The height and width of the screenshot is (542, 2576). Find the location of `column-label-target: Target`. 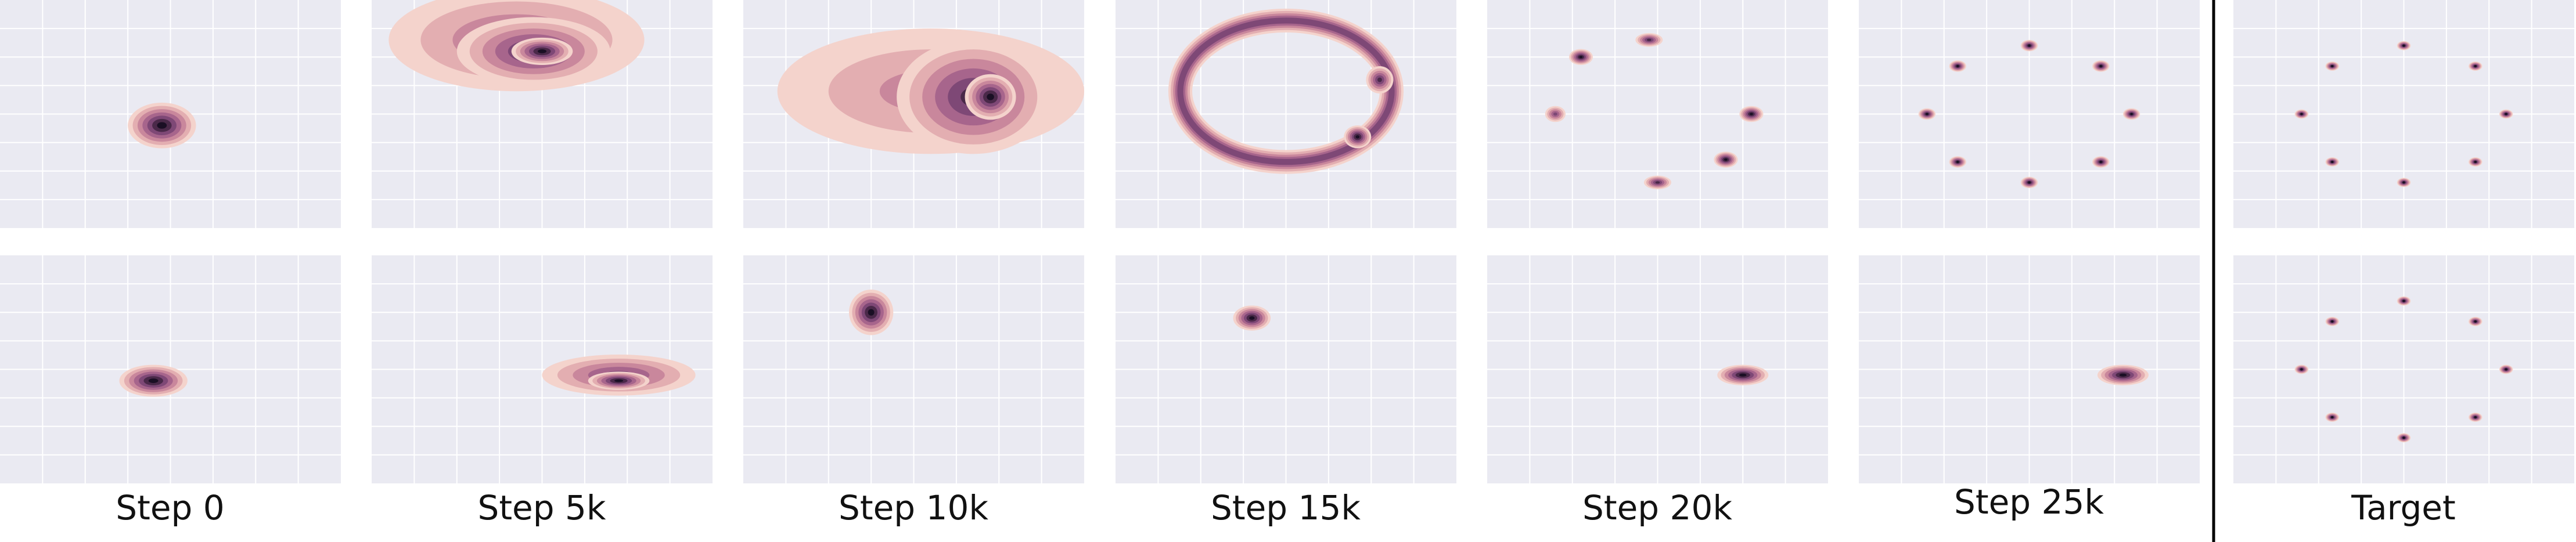

column-label-target: Target is located at coordinates (2403, 507).